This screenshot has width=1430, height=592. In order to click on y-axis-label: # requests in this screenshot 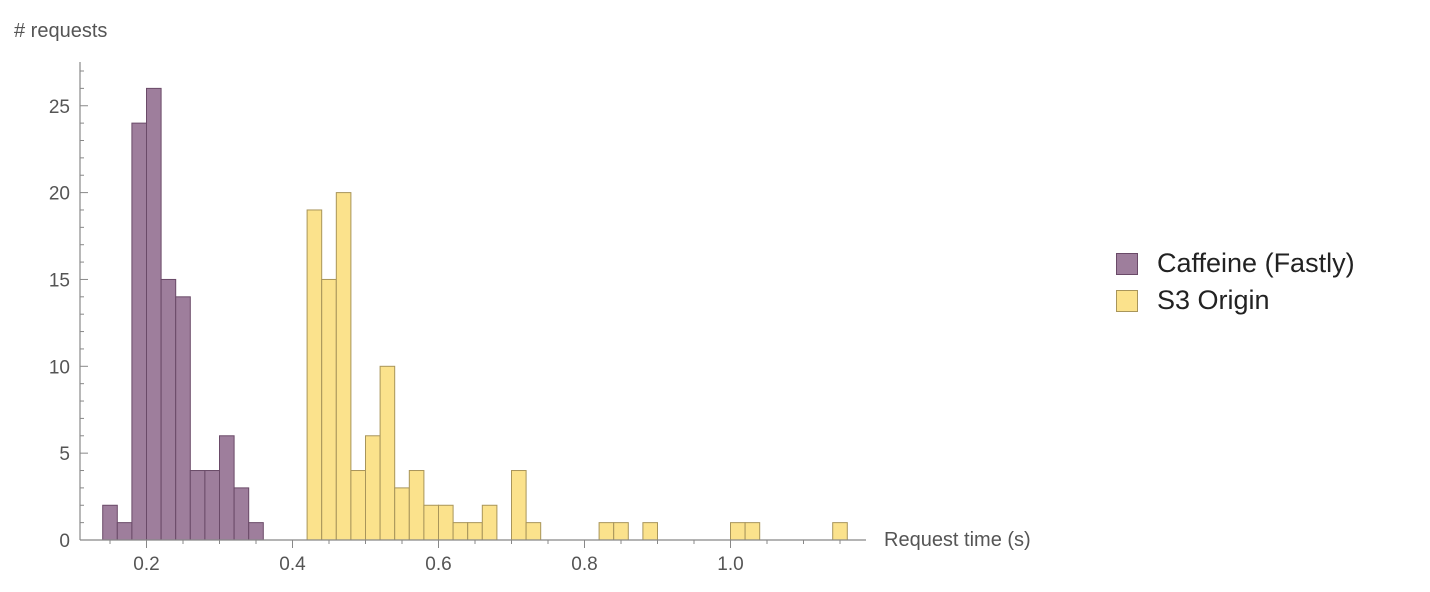, I will do `click(60, 31)`.